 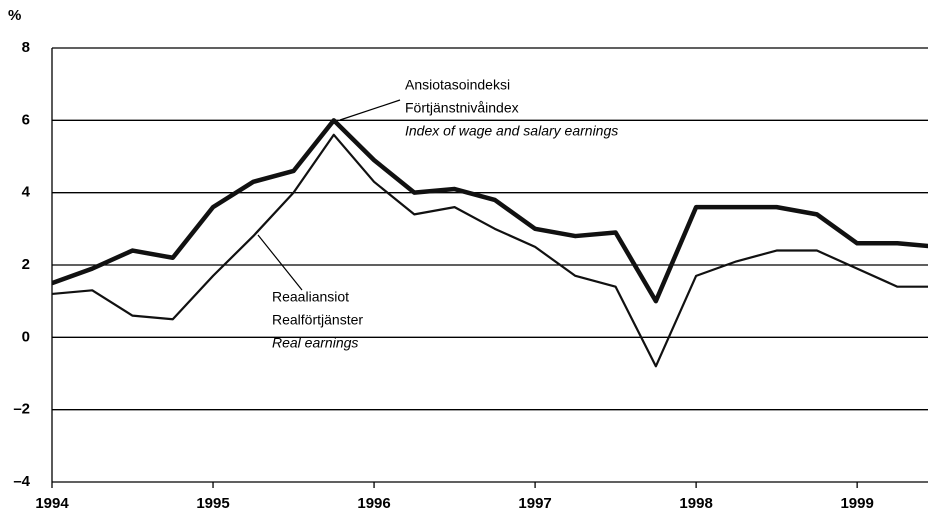 What do you see at coordinates (21, 481) in the screenshot?
I see `y-tick-label: –4` at bounding box center [21, 481].